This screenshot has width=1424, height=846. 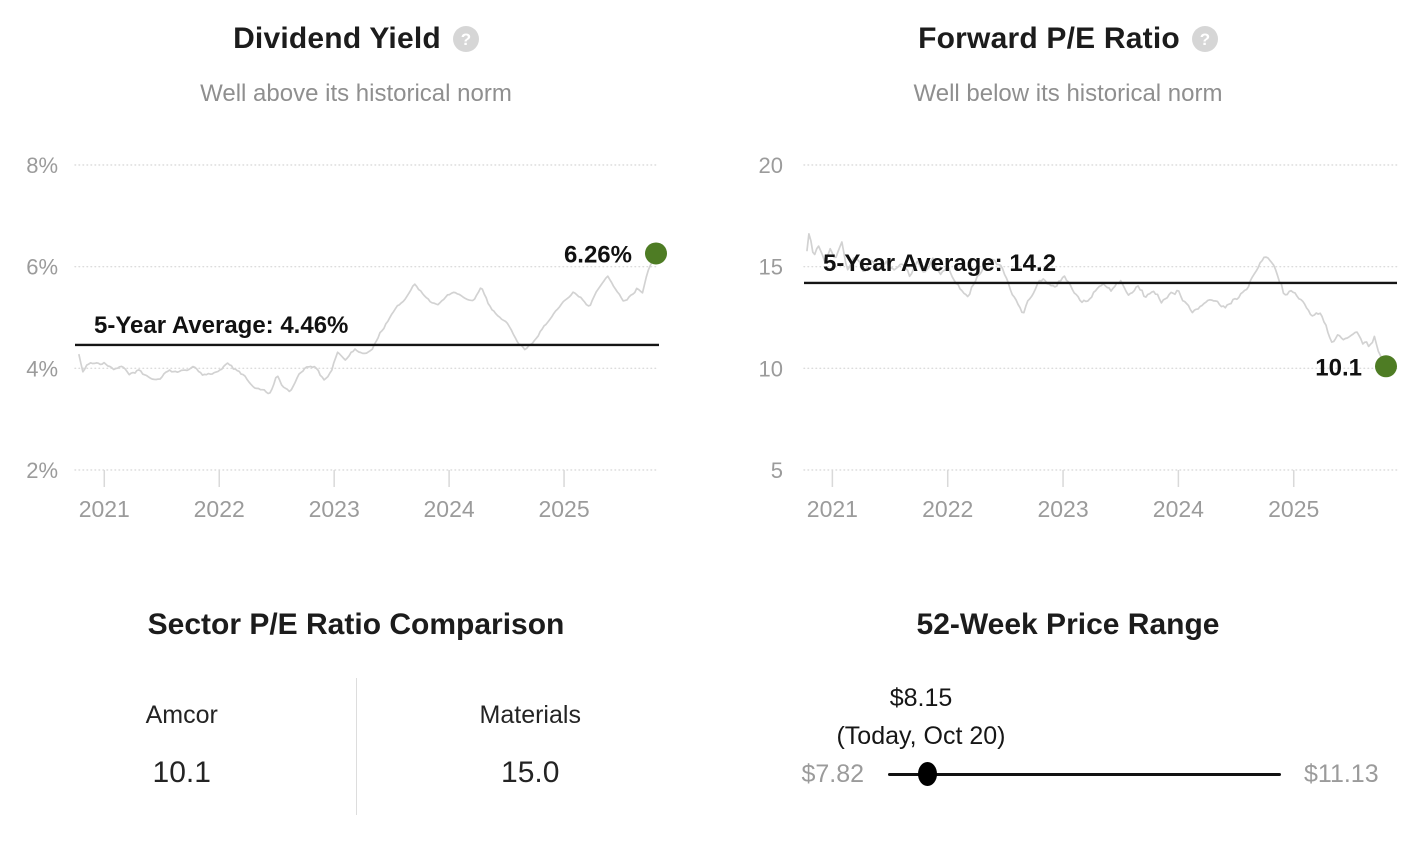 What do you see at coordinates (42, 318) in the screenshot?
I see `y-axis-labels: 8% 6% 4% 2%` at bounding box center [42, 318].